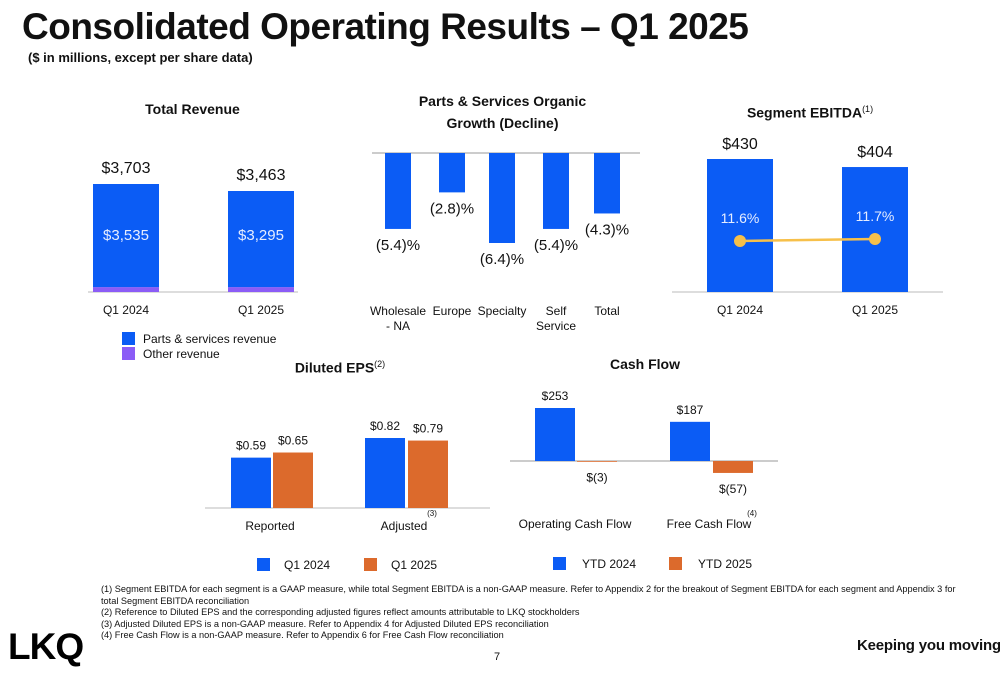 This screenshot has width=1000, height=685. I want to click on total-revenue-title: Total Revenue, so click(192, 109).